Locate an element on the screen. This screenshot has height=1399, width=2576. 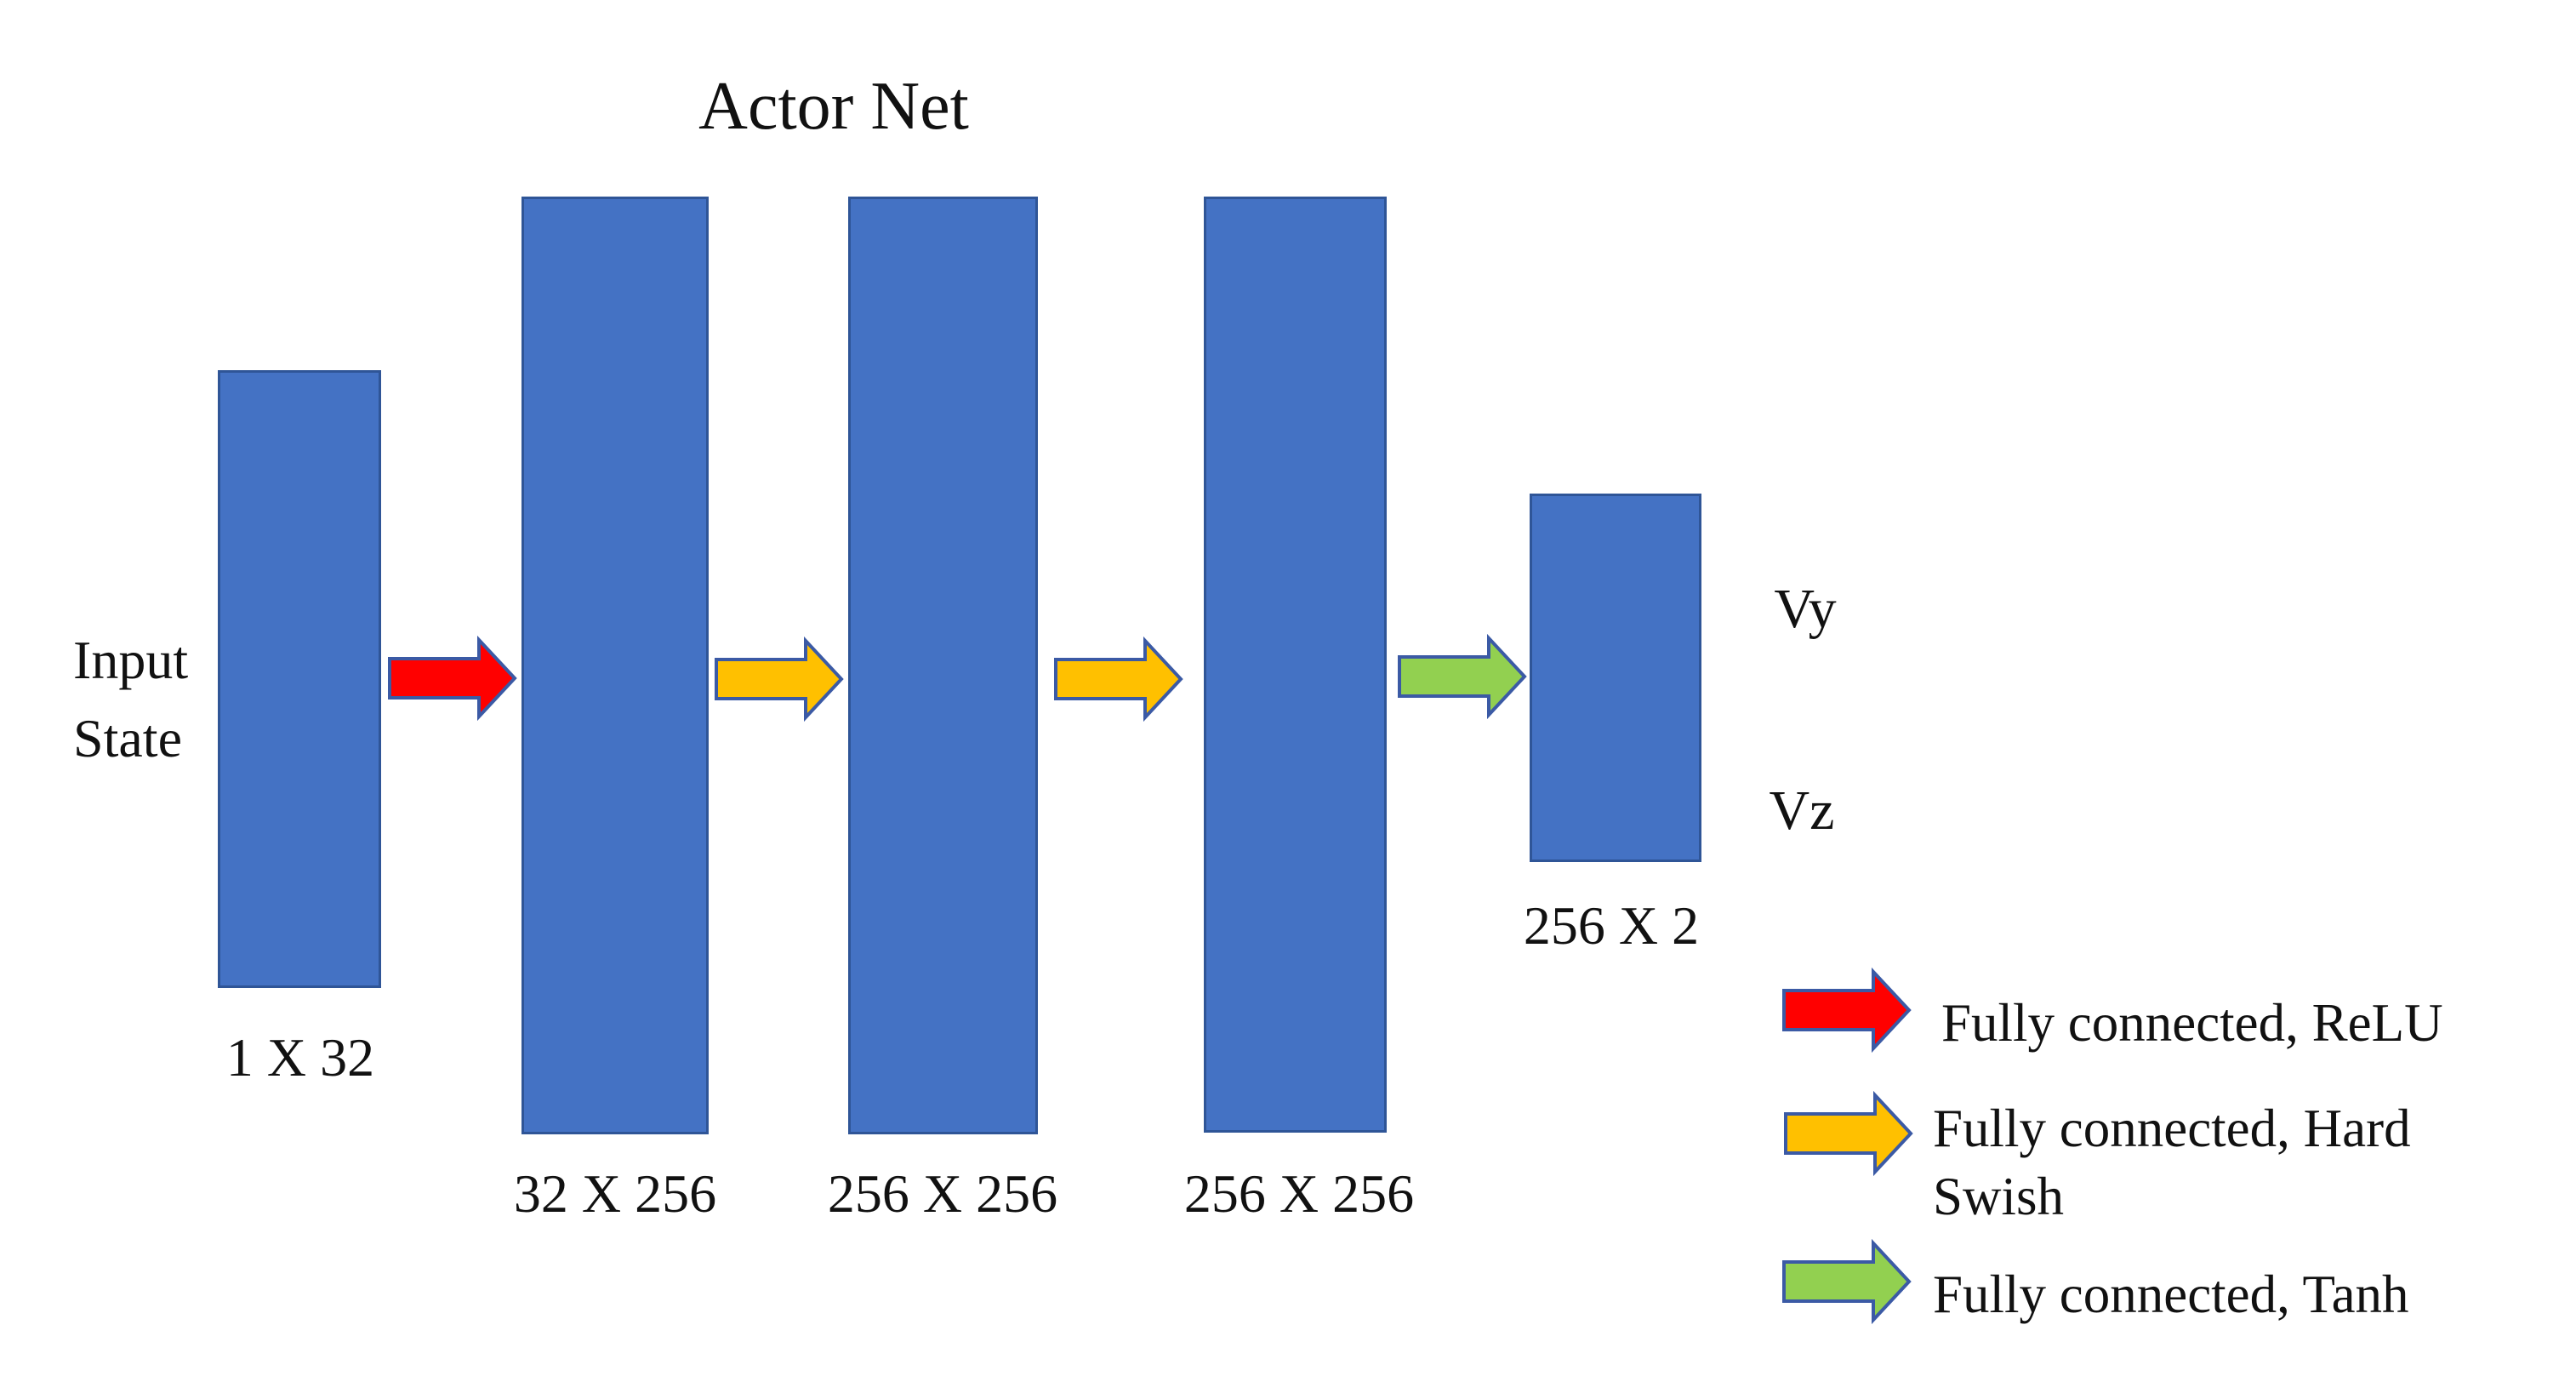
legend-label-tanh: Fully connected, Tanh is located at coordinates (2171, 1294).